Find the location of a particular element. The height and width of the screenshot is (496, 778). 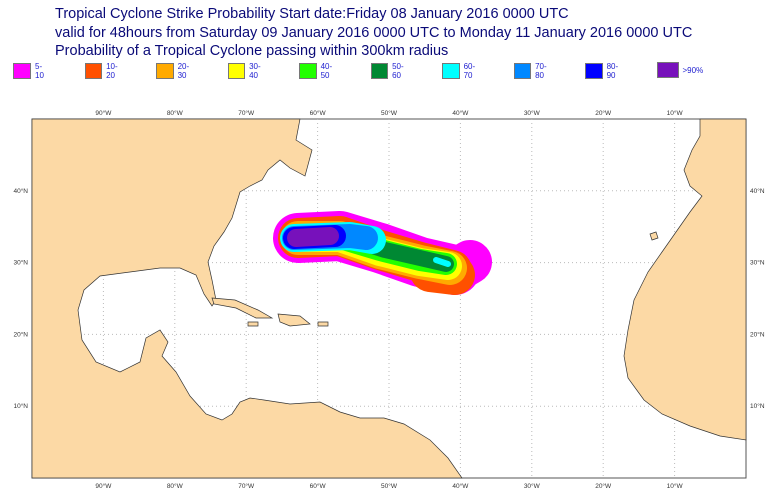

legend-item: 20-30 is located at coordinates (175, 71).